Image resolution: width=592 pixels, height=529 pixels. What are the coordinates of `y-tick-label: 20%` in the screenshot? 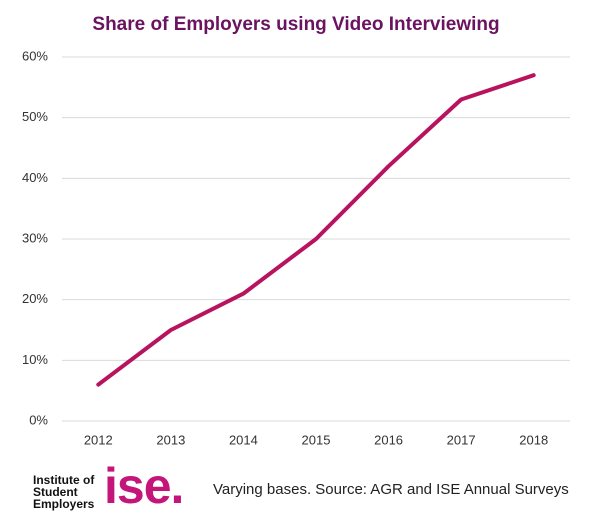 It's located at (35, 298).